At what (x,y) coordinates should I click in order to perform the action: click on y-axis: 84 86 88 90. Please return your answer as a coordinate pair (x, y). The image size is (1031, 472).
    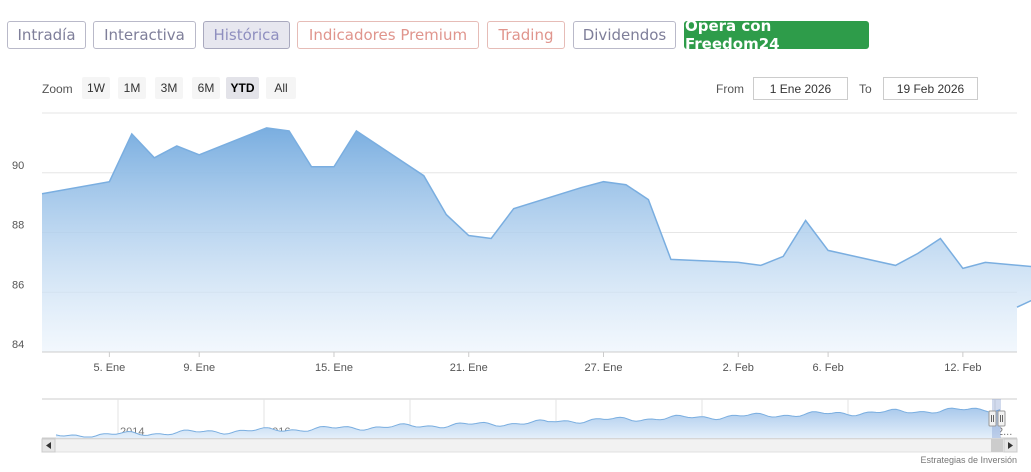
    Looking at the image, I should click on (18, 255).